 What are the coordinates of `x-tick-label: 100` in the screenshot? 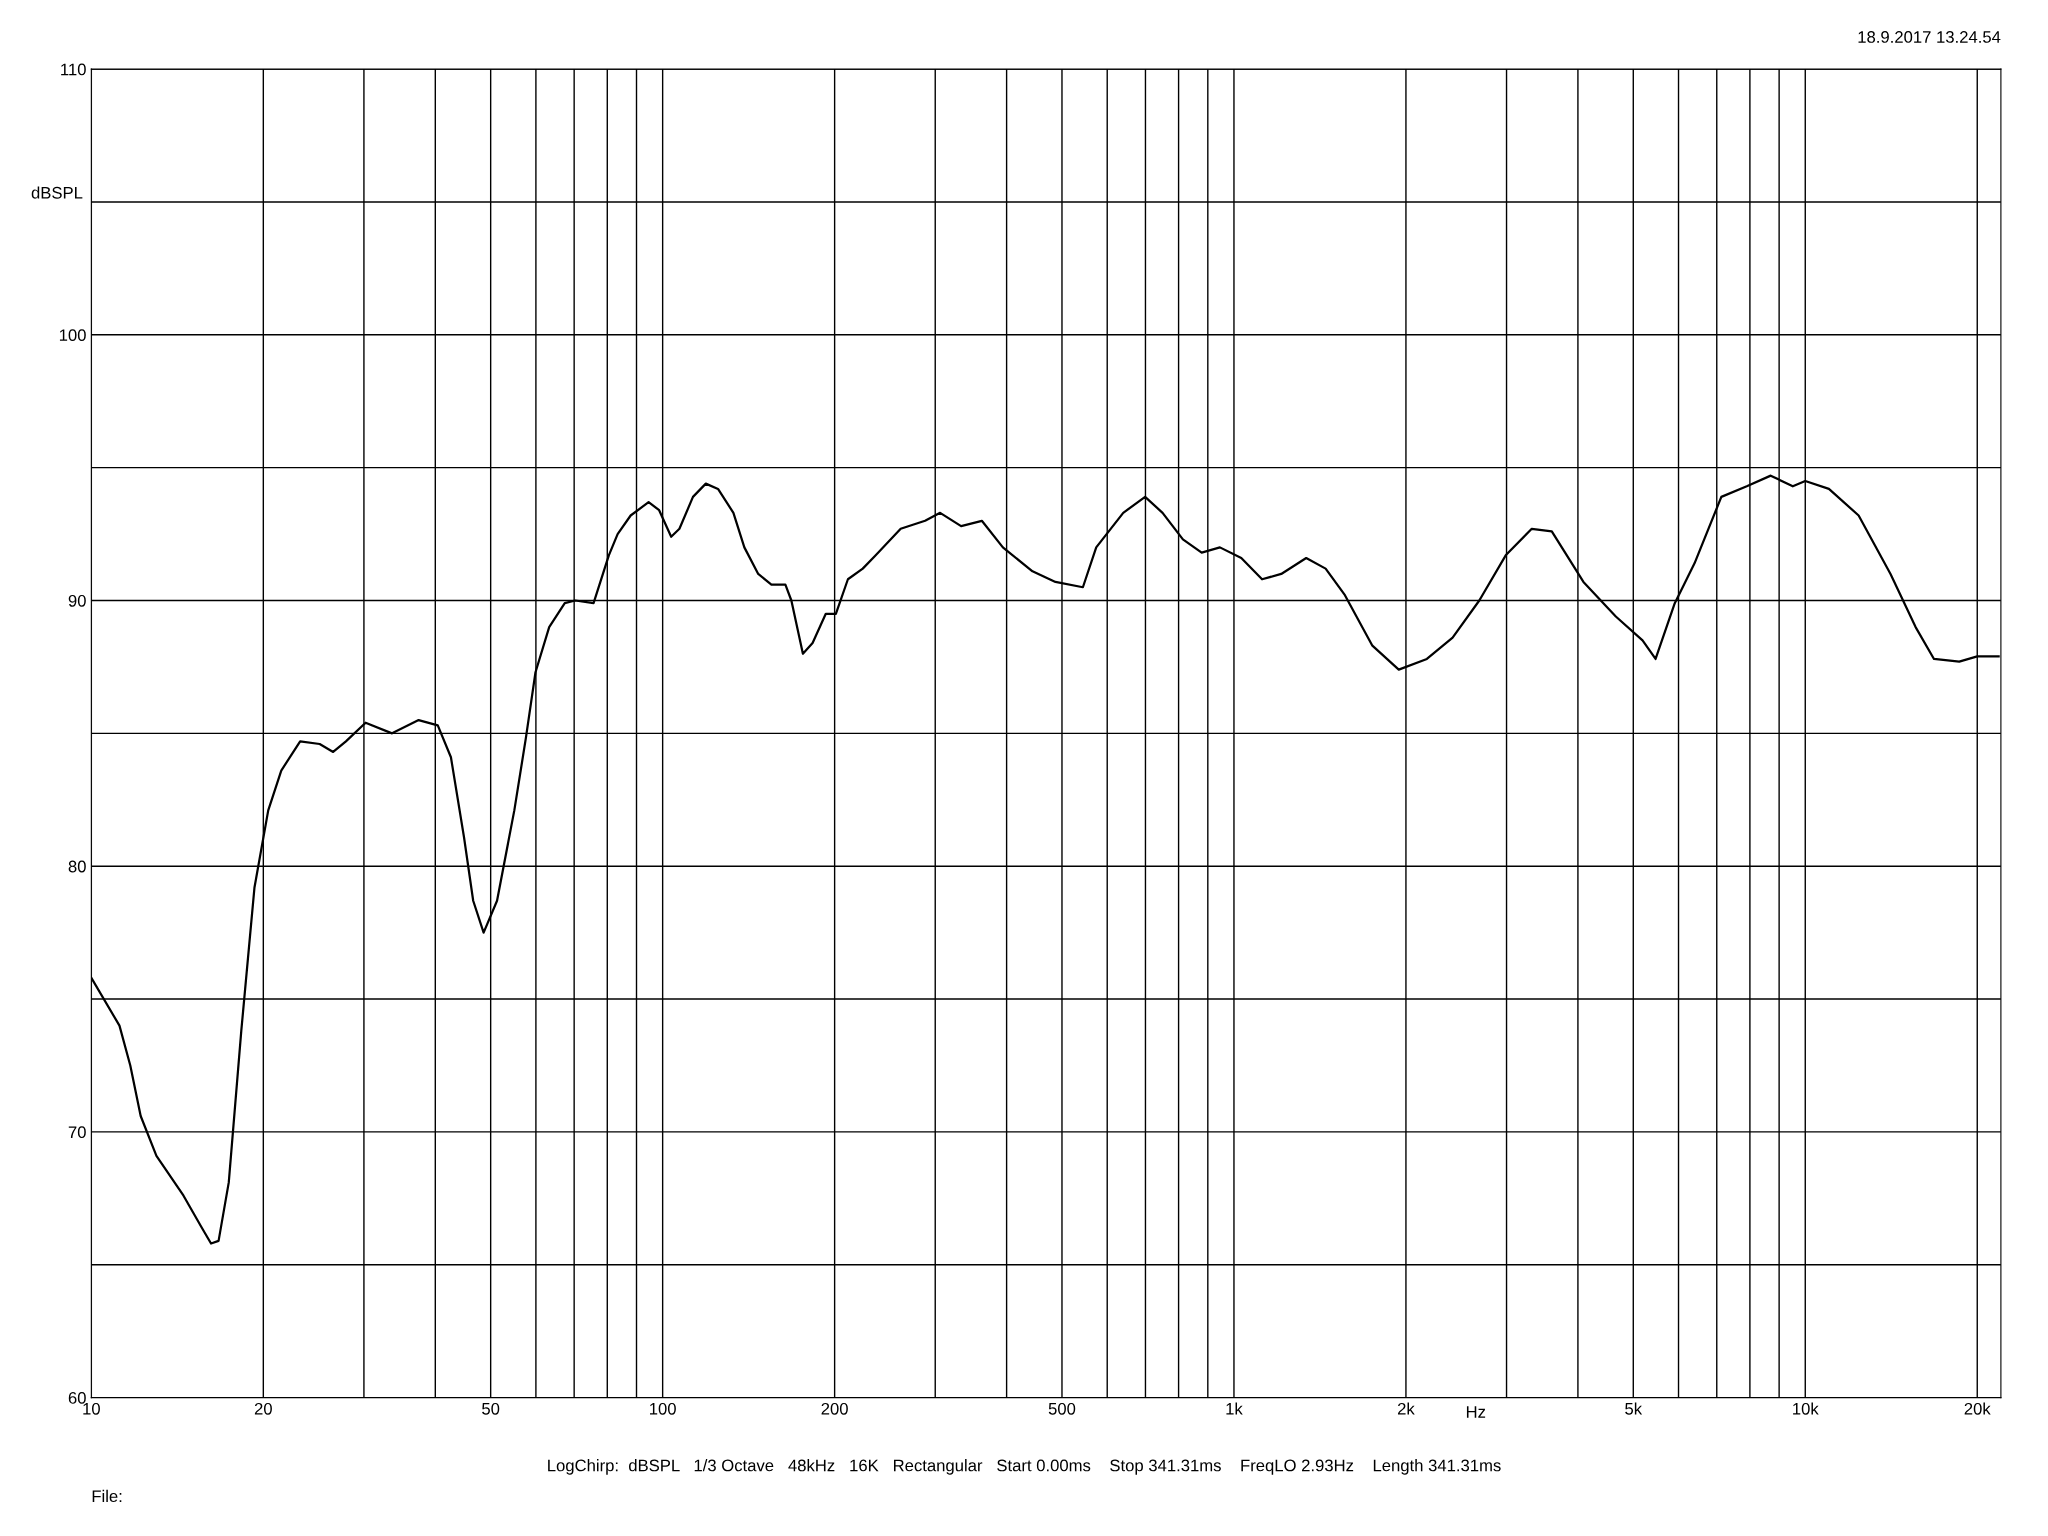 It's located at (663, 1408).